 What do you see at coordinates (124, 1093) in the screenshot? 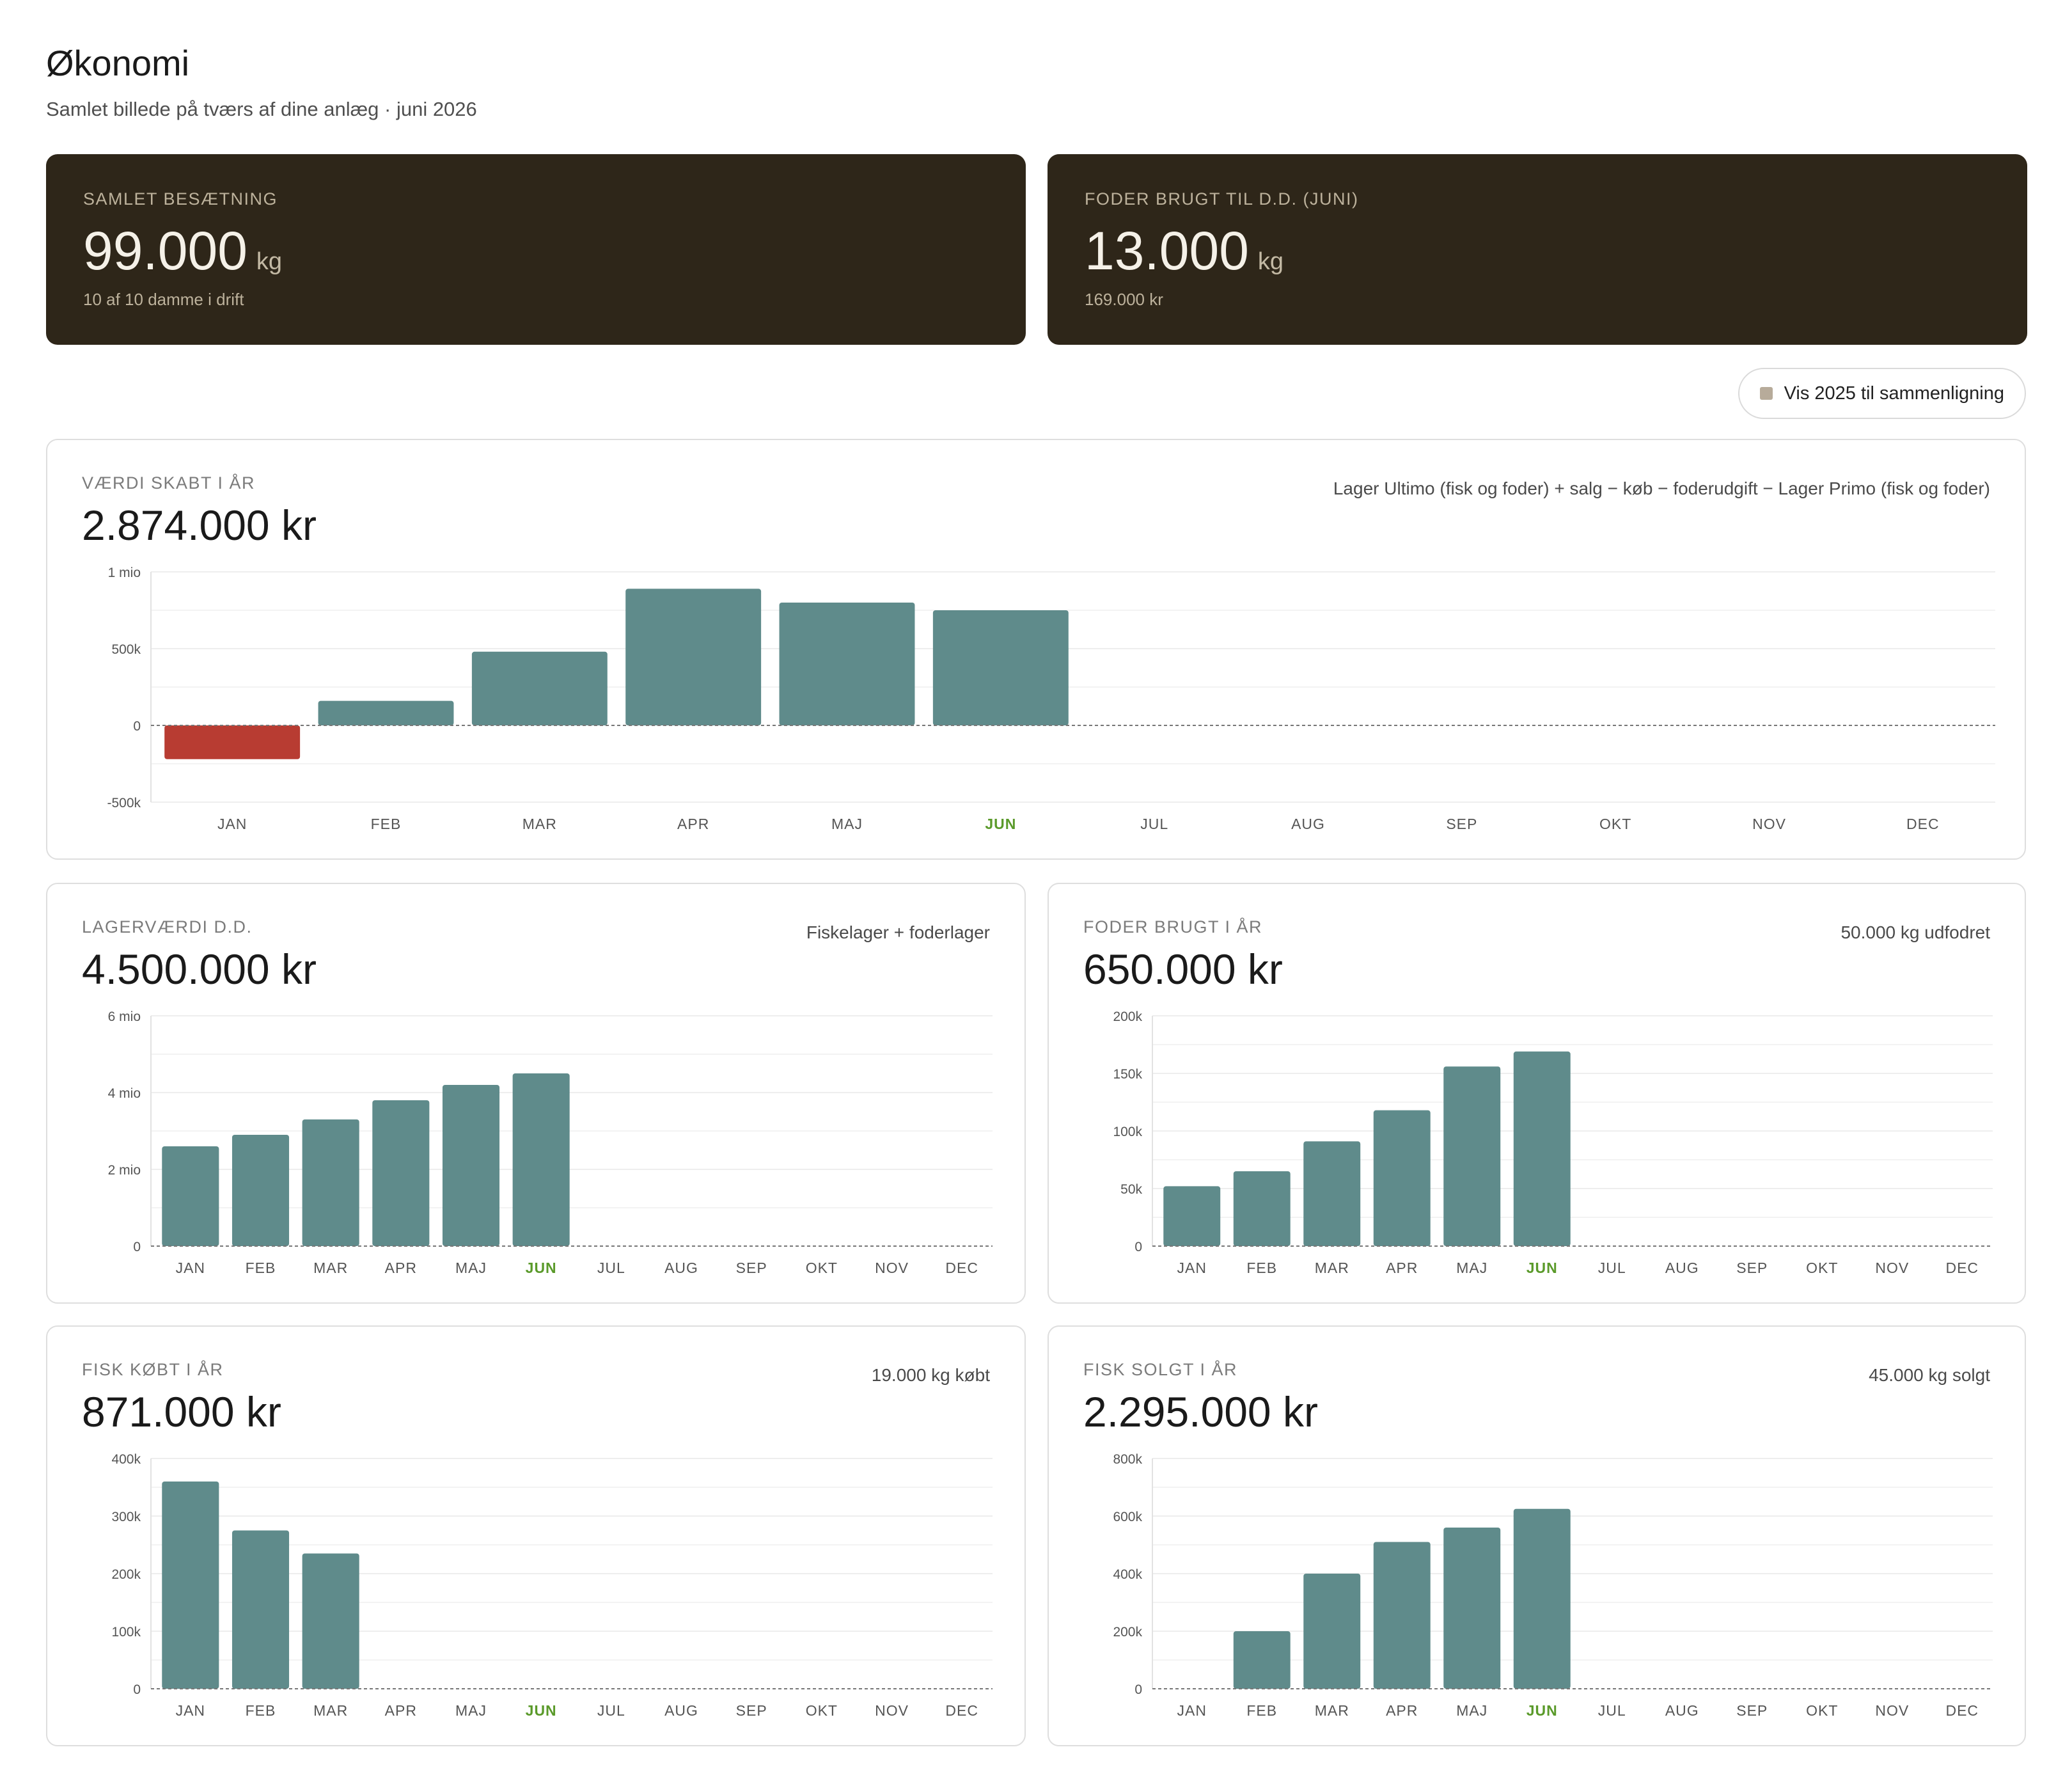
I see `y-tick-label: 4 mio` at bounding box center [124, 1093].